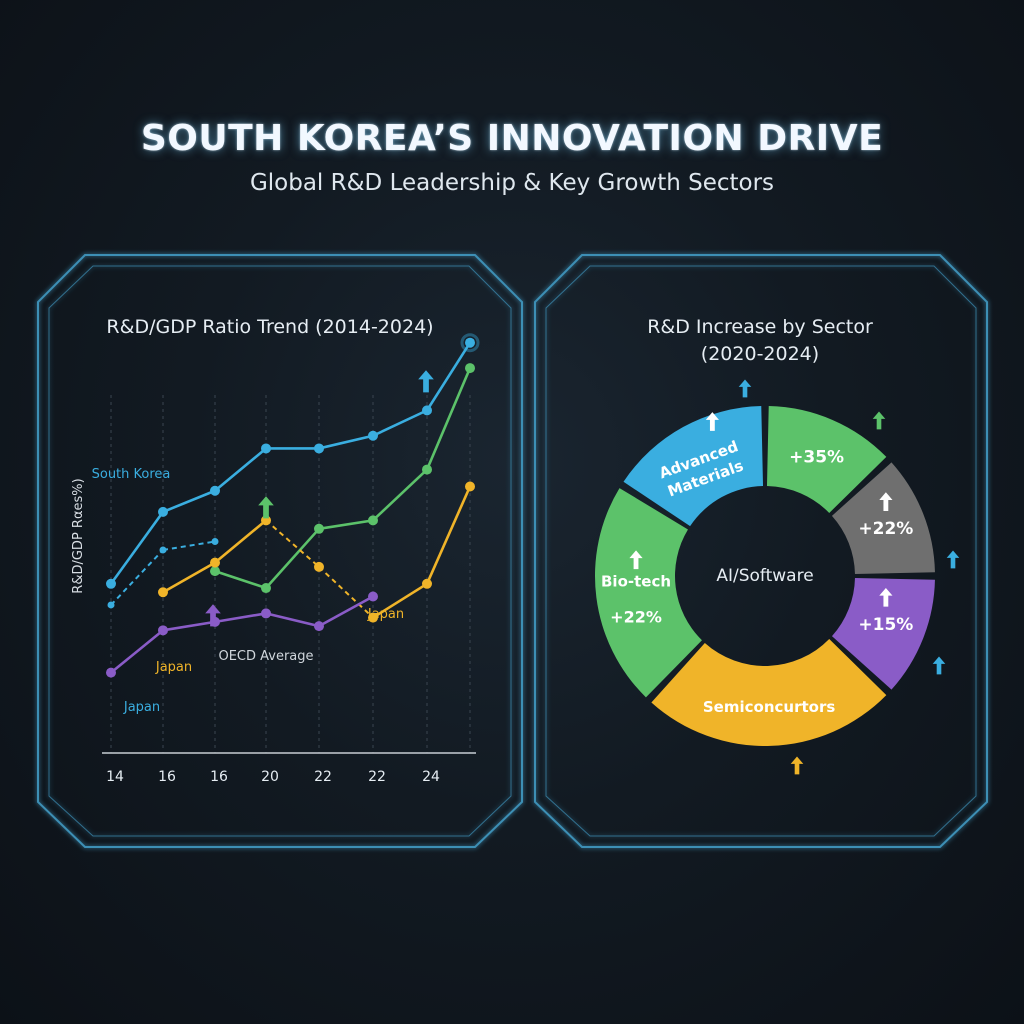  I want to click on chart-arrows, so click(319, 498).